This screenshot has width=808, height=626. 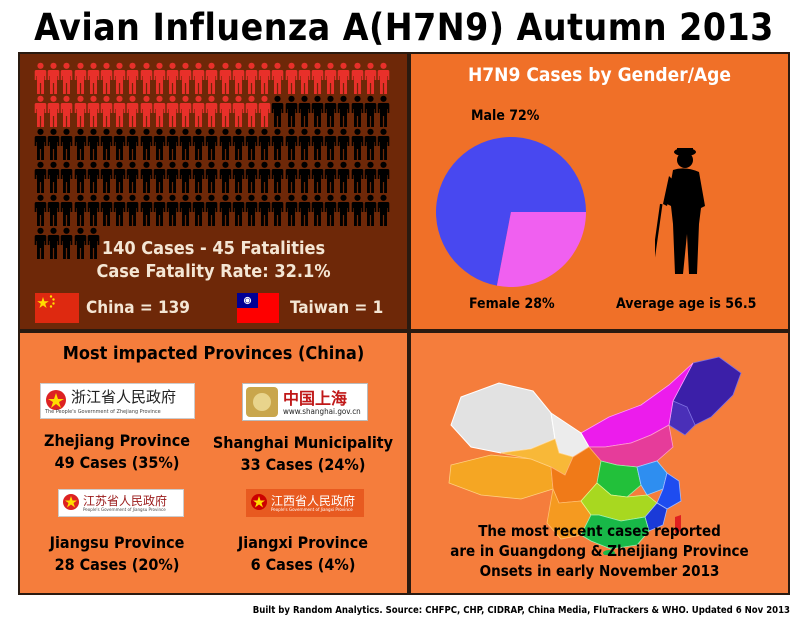 What do you see at coordinates (213, 353) in the screenshot?
I see `provinces-title: Most impacted Provinces (China)` at bounding box center [213, 353].